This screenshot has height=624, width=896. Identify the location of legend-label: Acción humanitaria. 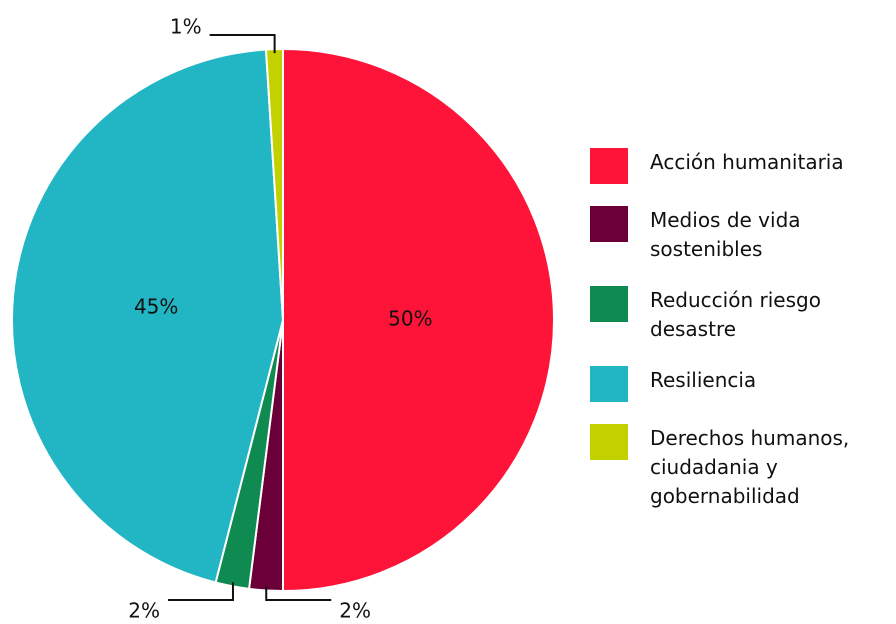
(747, 162).